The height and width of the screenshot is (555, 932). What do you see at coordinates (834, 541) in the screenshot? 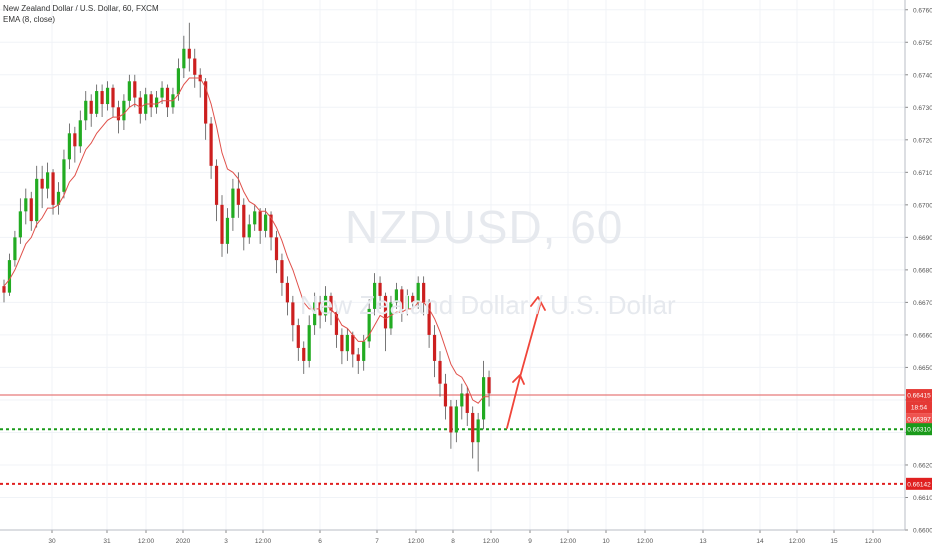
I see `x-tick-label: 15` at bounding box center [834, 541].